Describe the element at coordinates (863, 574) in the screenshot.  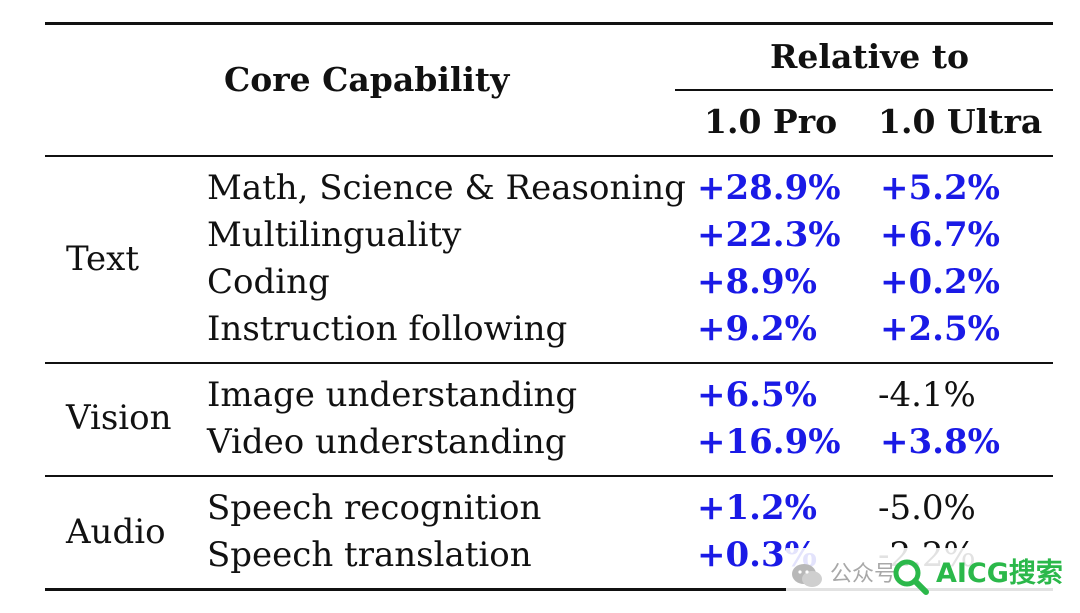
I see `watermark-prefix: 公众号` at that location.